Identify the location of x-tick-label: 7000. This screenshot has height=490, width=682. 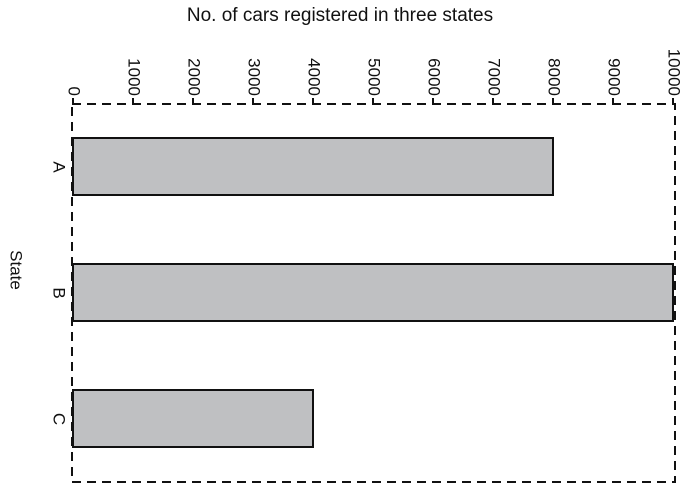
(494, 77).